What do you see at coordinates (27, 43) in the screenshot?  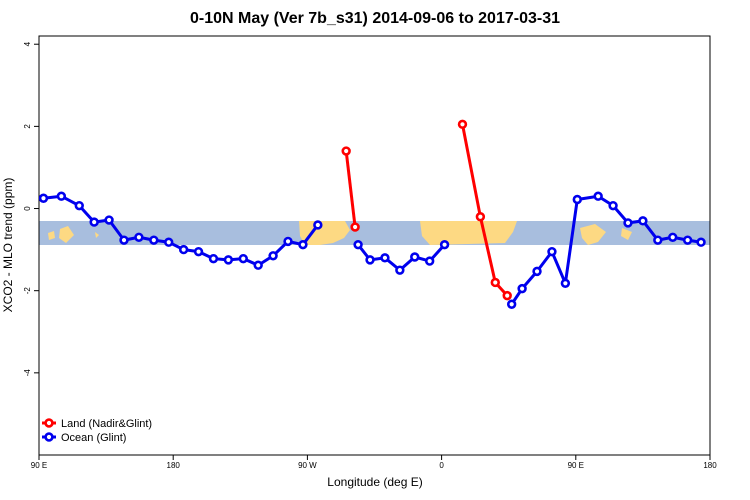 I see `y-tick-label: 4` at bounding box center [27, 43].